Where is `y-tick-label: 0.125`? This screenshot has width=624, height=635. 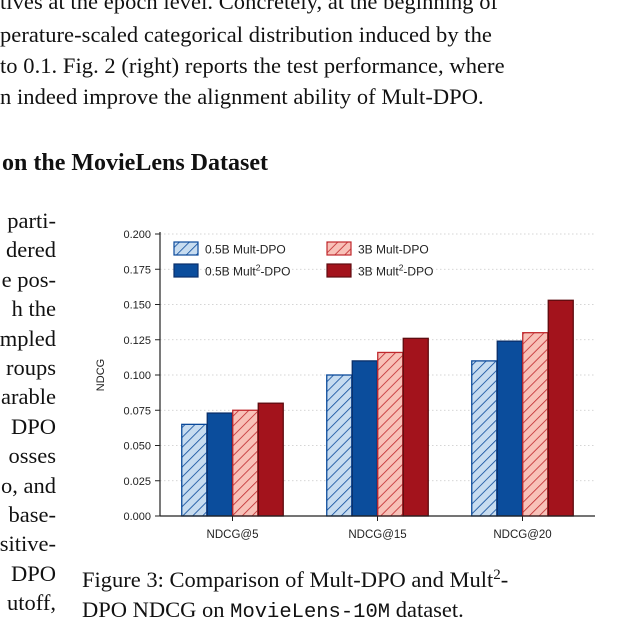
y-tick-label: 0.125 is located at coordinates (137, 341).